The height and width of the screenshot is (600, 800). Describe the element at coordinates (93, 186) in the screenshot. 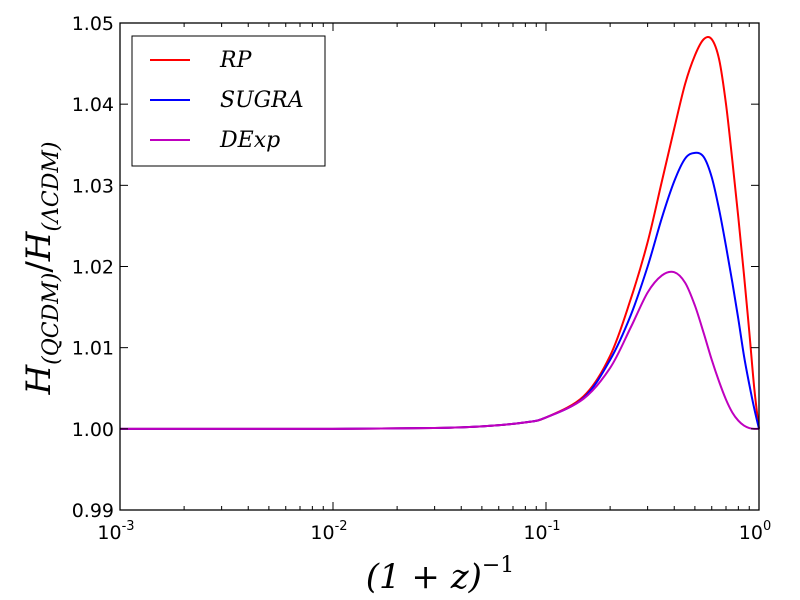

I see `y-tick-label: 1.03` at that location.